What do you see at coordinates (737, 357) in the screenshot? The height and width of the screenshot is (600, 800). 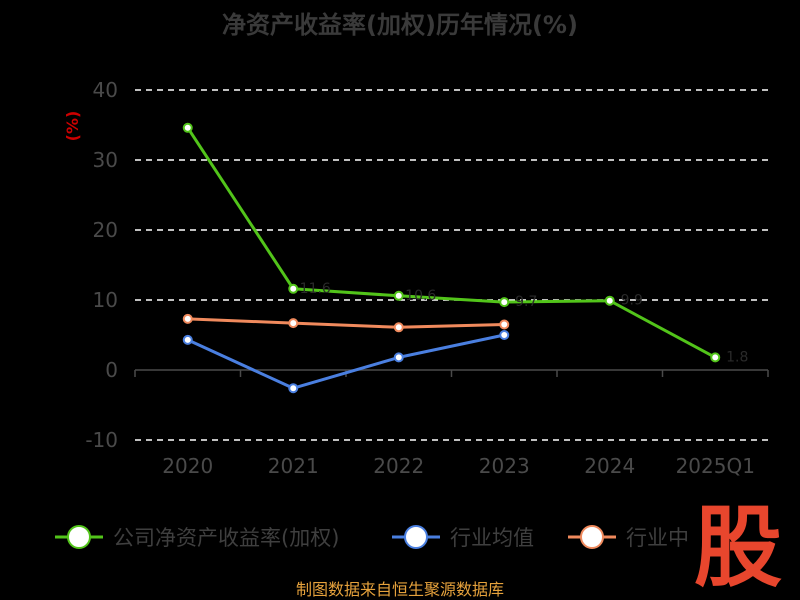 I see `data-label: 1.8` at bounding box center [737, 357].